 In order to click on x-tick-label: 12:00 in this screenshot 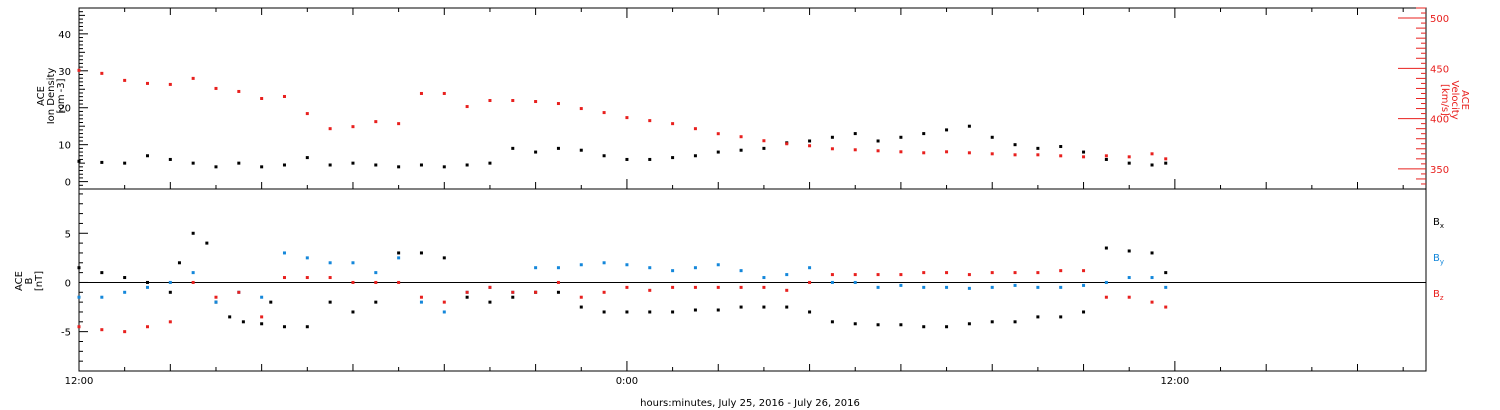, I will do `click(1174, 381)`.